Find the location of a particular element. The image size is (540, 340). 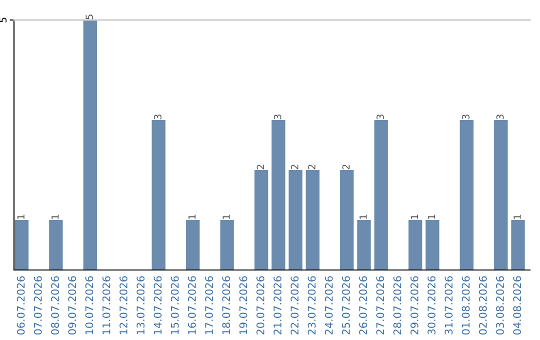

x-tick-label: 15.07.2026 is located at coordinates (174, 305).